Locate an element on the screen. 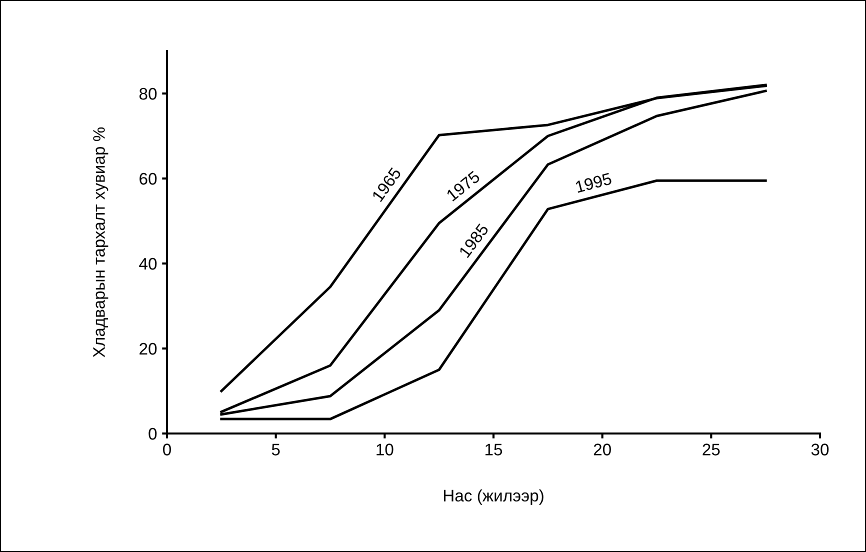 Image resolution: width=866 pixels, height=552 pixels. y-tick-label: 0 is located at coordinates (152, 434).